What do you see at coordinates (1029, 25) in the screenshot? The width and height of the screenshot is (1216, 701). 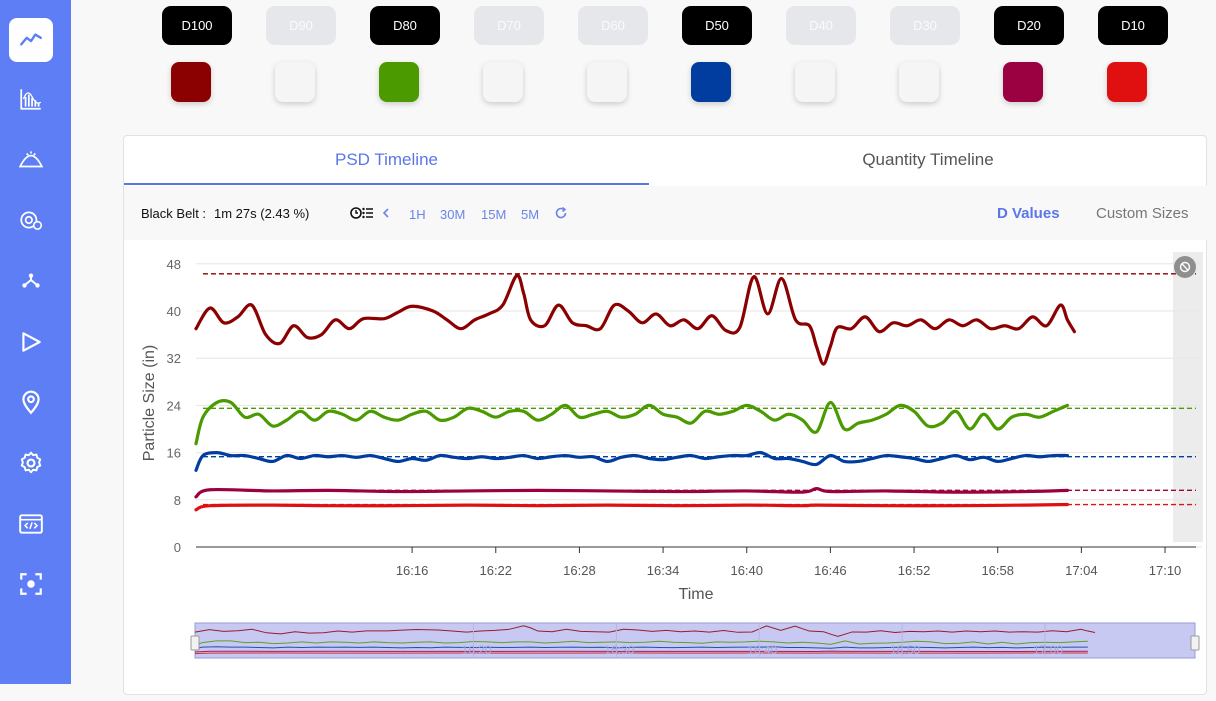 I see `d-tile-d20: D20` at bounding box center [1029, 25].